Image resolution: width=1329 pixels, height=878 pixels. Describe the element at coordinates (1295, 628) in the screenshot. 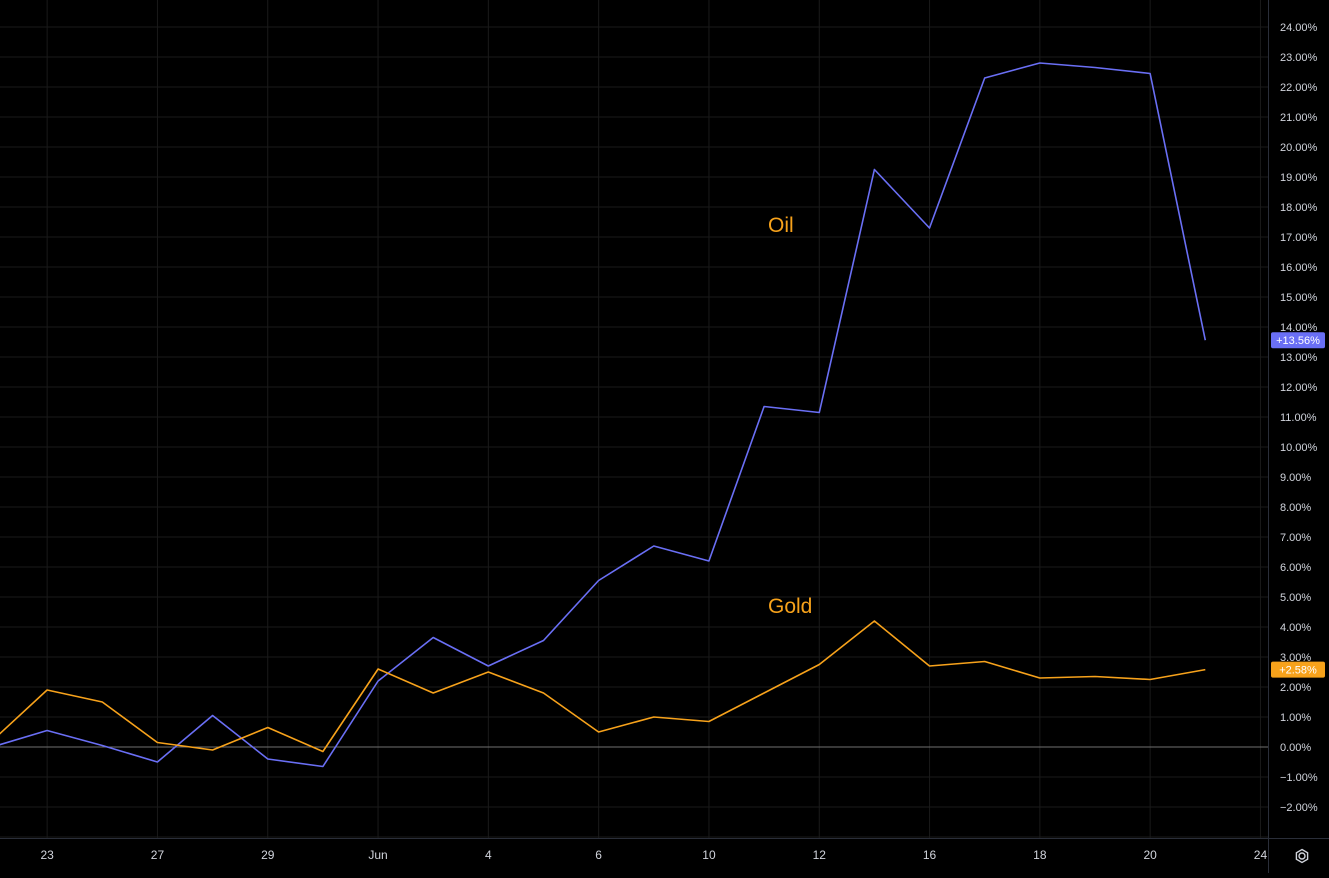

I see `y-tick-label: 4.00%` at that location.